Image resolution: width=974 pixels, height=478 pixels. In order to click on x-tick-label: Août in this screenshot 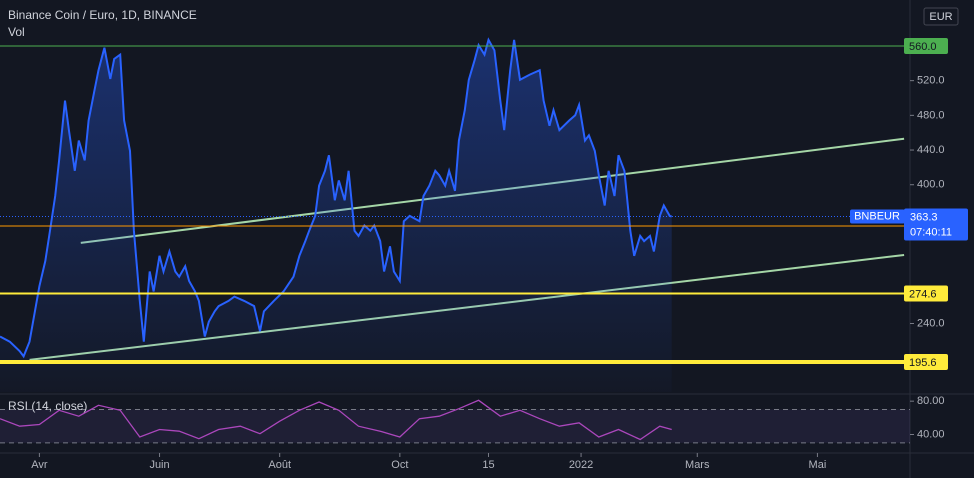, I will do `click(279, 465)`.